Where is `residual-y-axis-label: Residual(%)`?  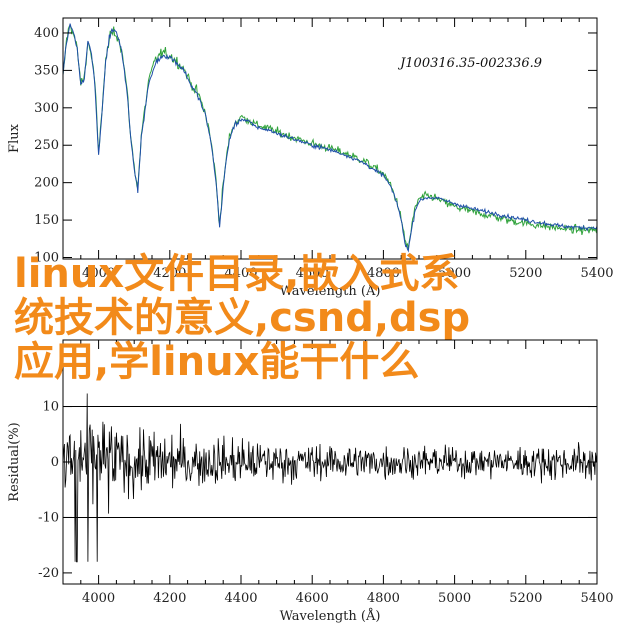
residual-y-axis-label: Residual(%) is located at coordinates (14, 461).